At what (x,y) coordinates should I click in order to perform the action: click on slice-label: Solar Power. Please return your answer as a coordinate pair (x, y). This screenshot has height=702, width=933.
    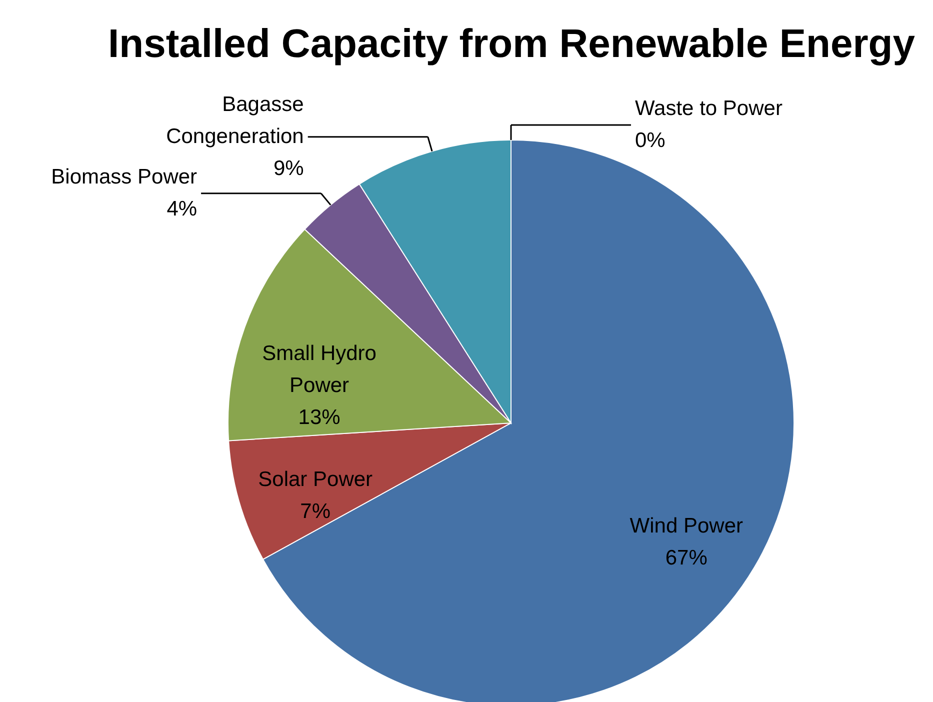
    Looking at the image, I should click on (315, 479).